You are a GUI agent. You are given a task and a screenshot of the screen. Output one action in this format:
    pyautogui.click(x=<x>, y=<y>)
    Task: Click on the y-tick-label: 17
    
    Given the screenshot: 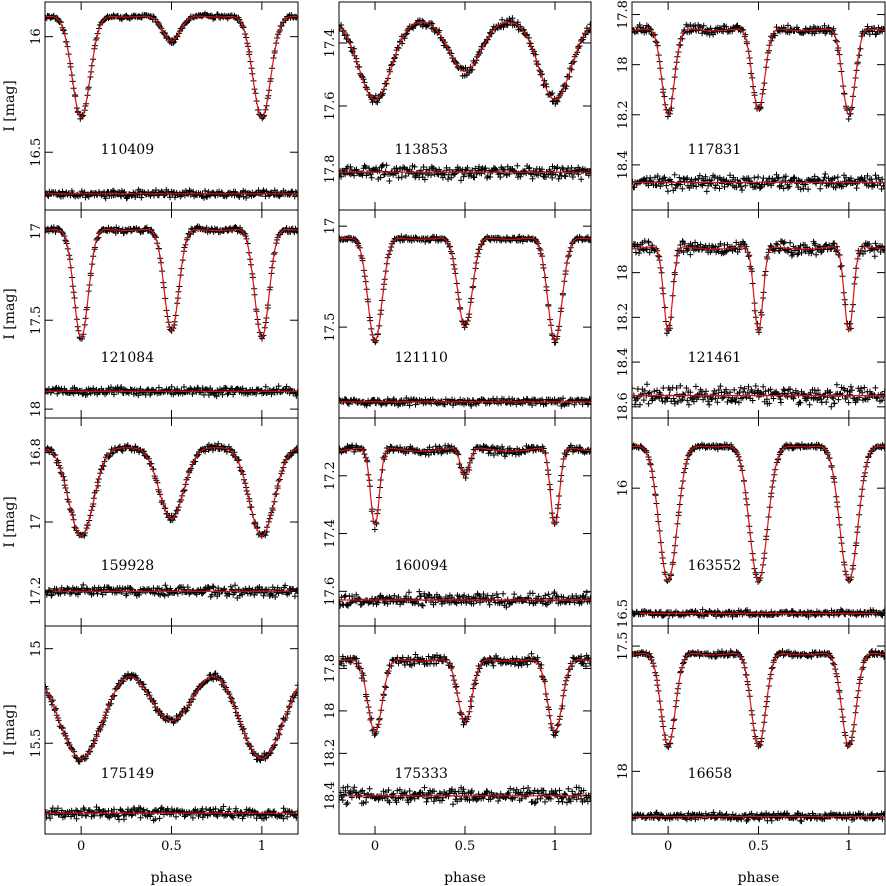 What is the action you would take?
    pyautogui.click(x=36, y=231)
    